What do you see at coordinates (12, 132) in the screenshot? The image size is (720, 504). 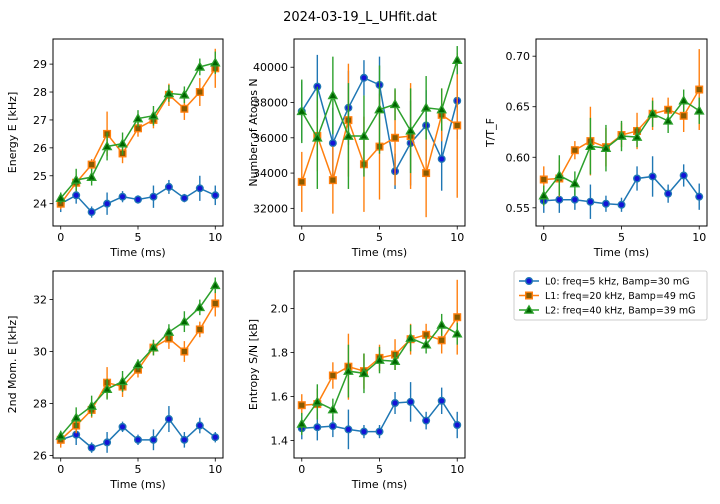 I see `y-axis-label: Energy E [kHz]` at bounding box center [12, 132].